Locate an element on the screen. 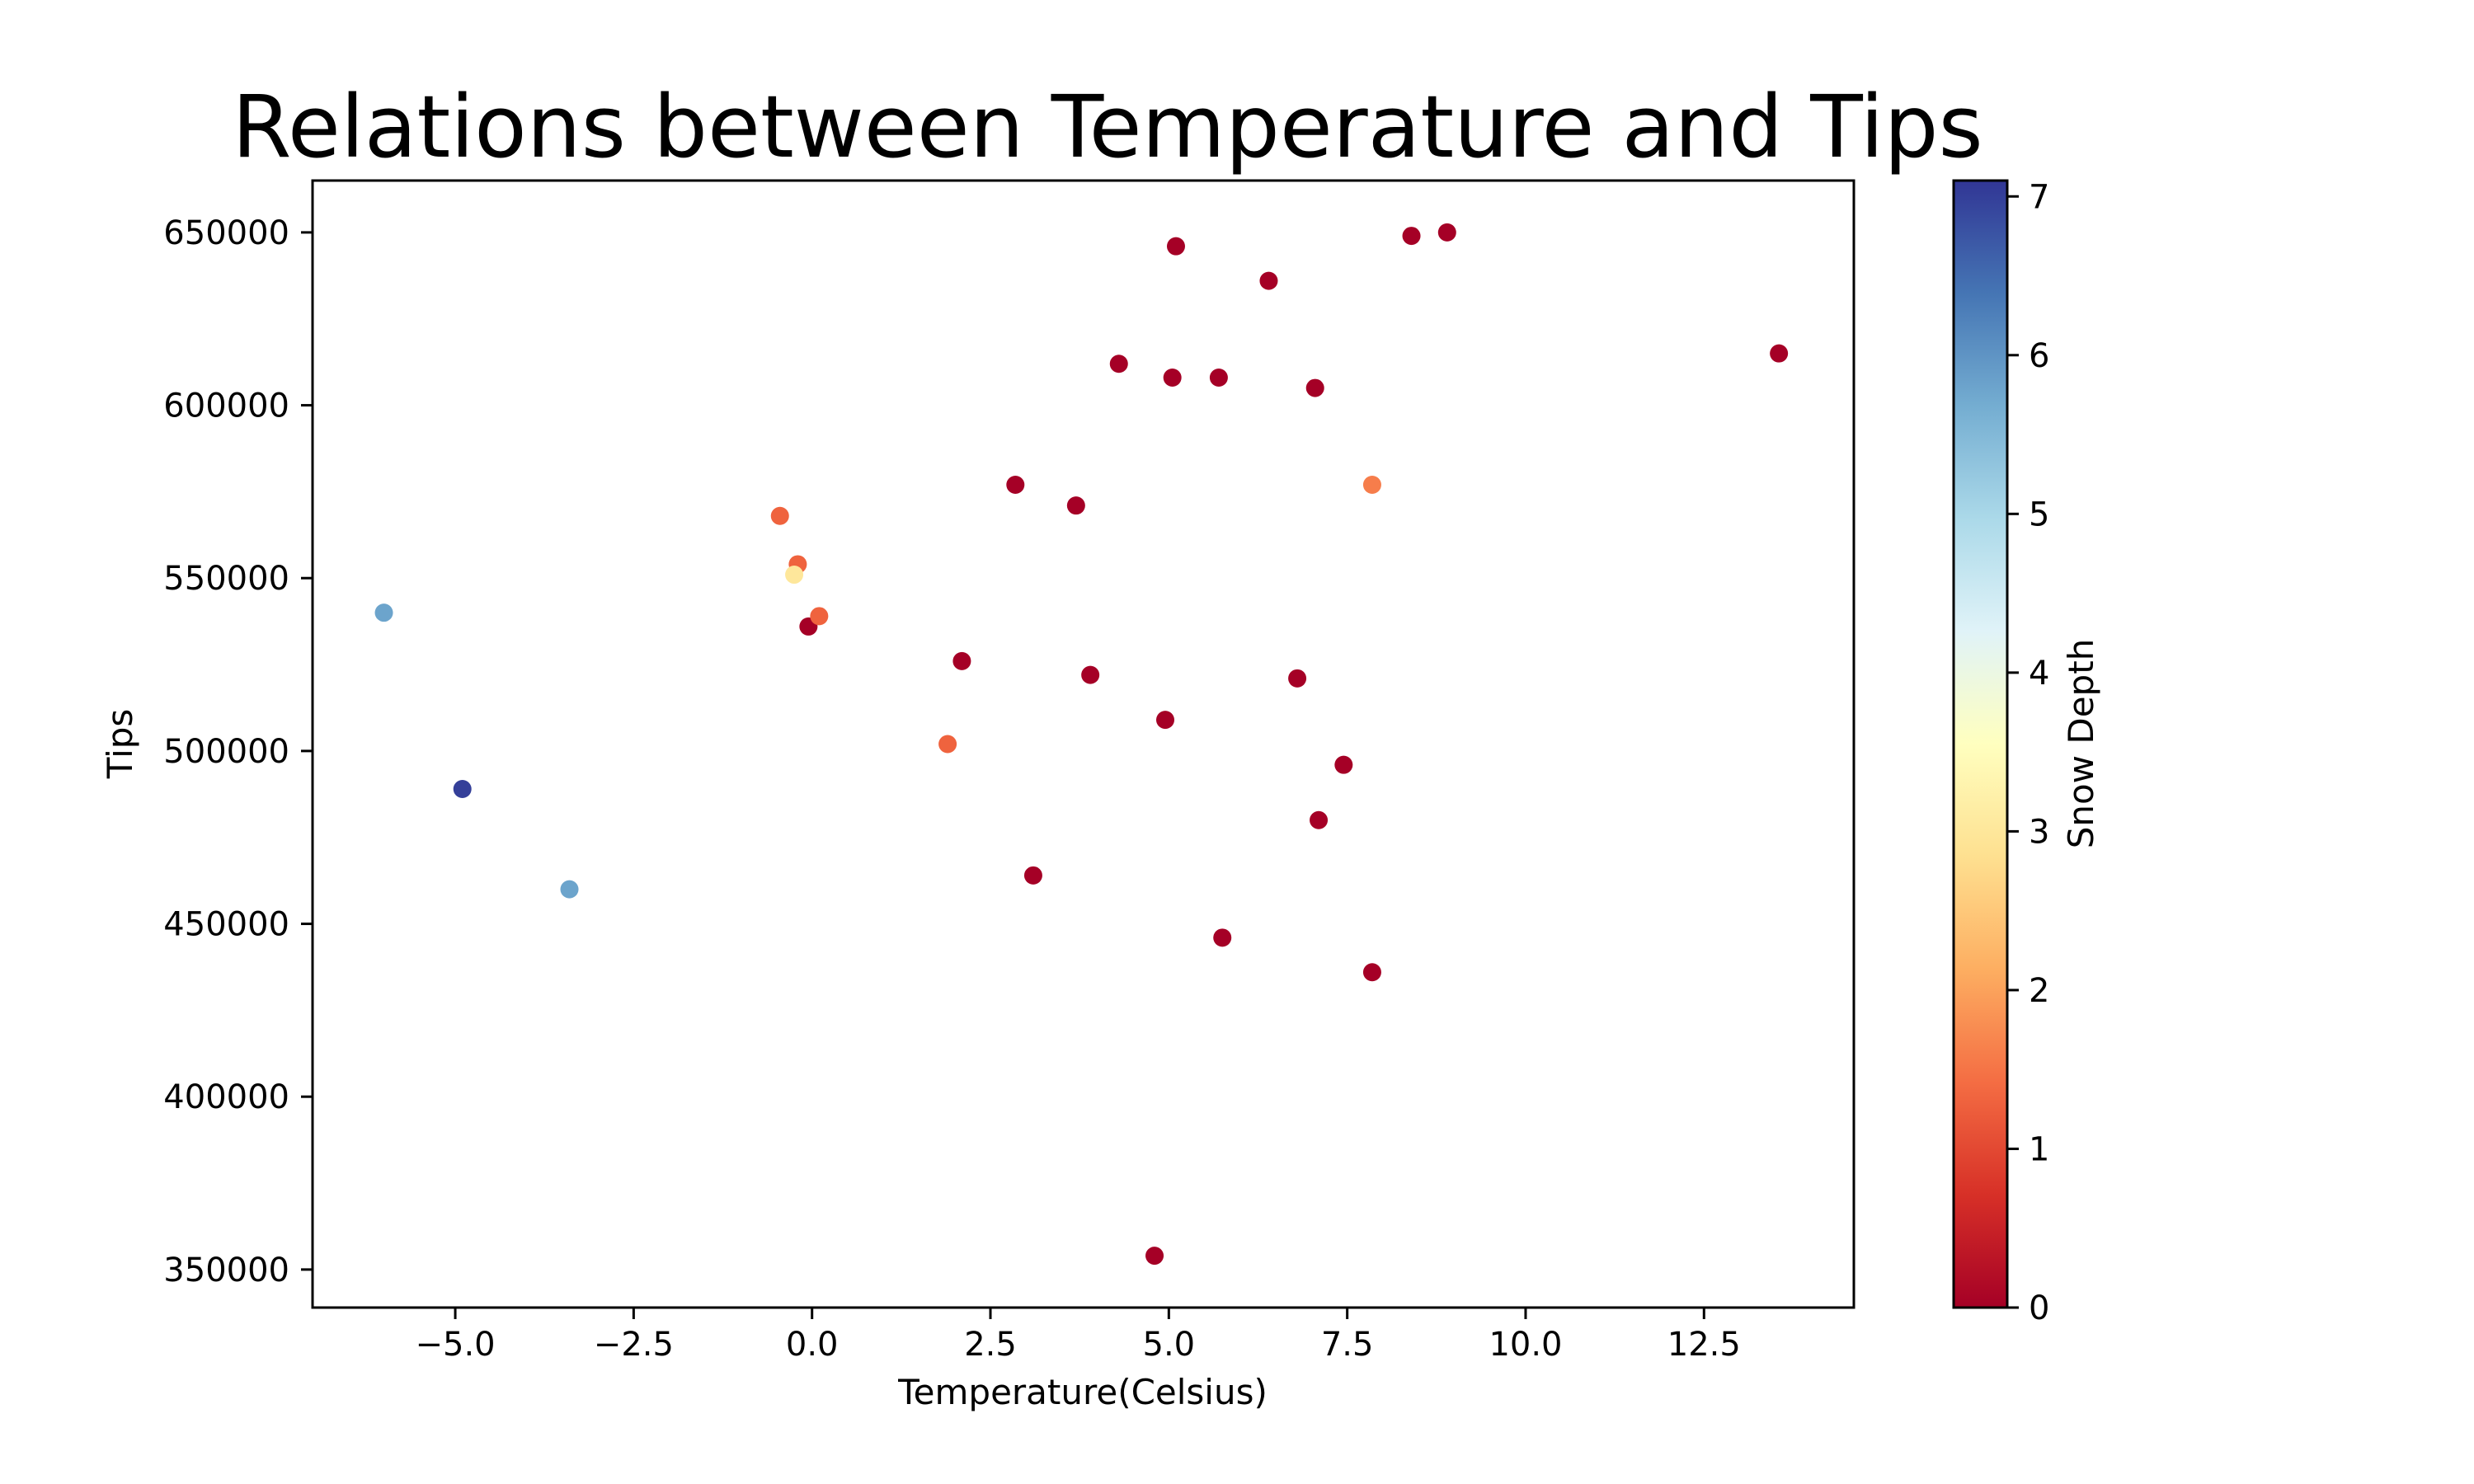 This screenshot has height=1484, width=2474. colorbar-tick-label: 0 is located at coordinates (2039, 1308).